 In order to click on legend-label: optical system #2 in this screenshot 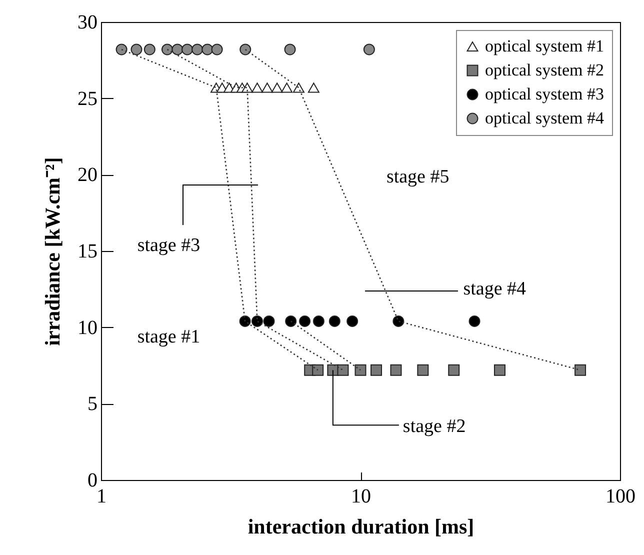, I will do `click(544, 70)`.